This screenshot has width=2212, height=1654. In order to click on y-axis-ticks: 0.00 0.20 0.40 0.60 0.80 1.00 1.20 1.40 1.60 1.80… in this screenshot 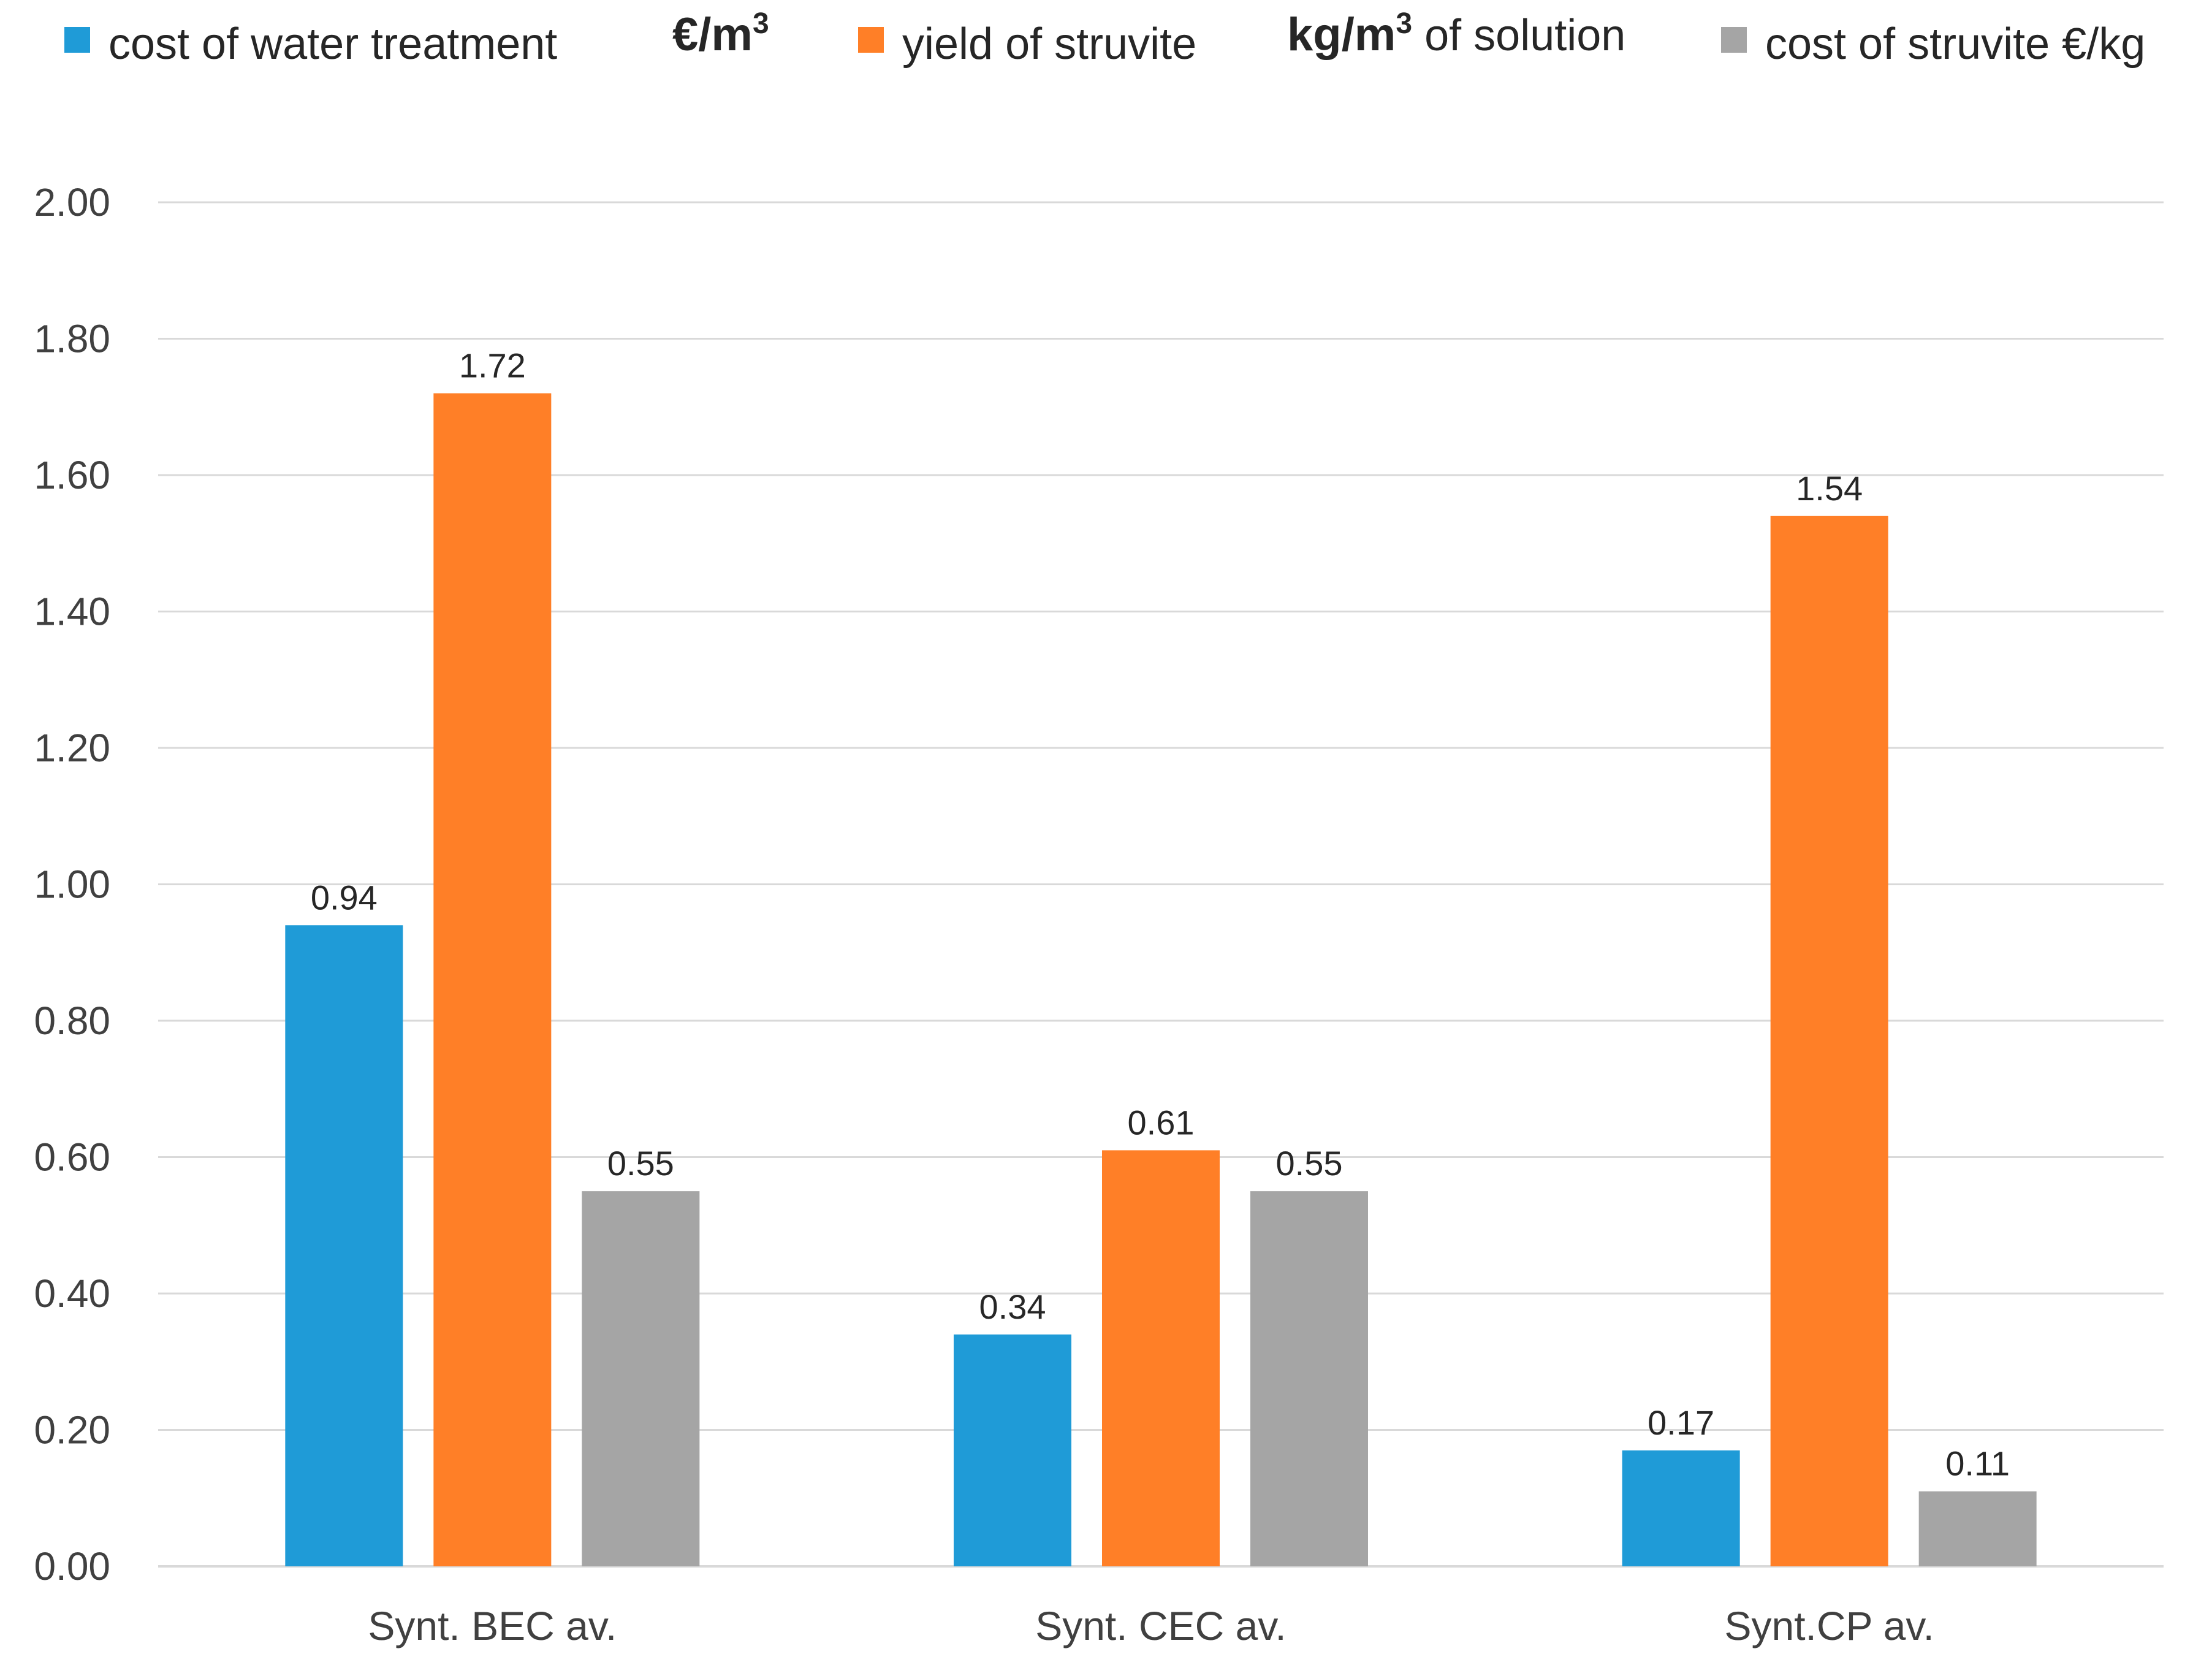, I will do `click(72, 884)`.